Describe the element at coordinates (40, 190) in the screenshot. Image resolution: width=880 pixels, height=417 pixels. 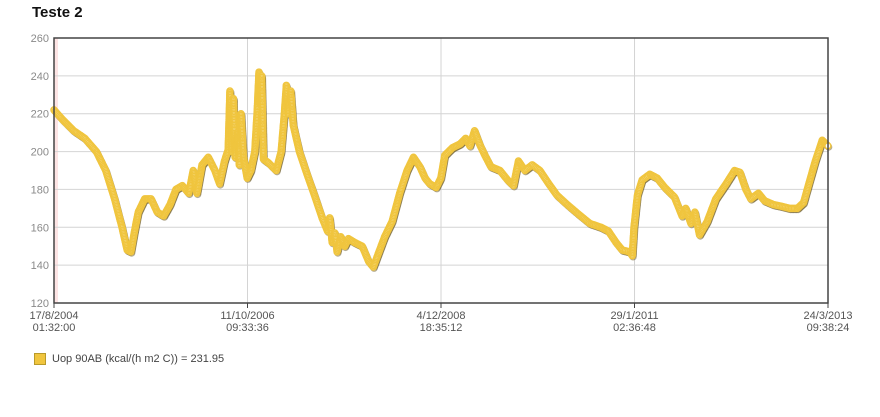
I see `y-tick-label: 180` at that location.